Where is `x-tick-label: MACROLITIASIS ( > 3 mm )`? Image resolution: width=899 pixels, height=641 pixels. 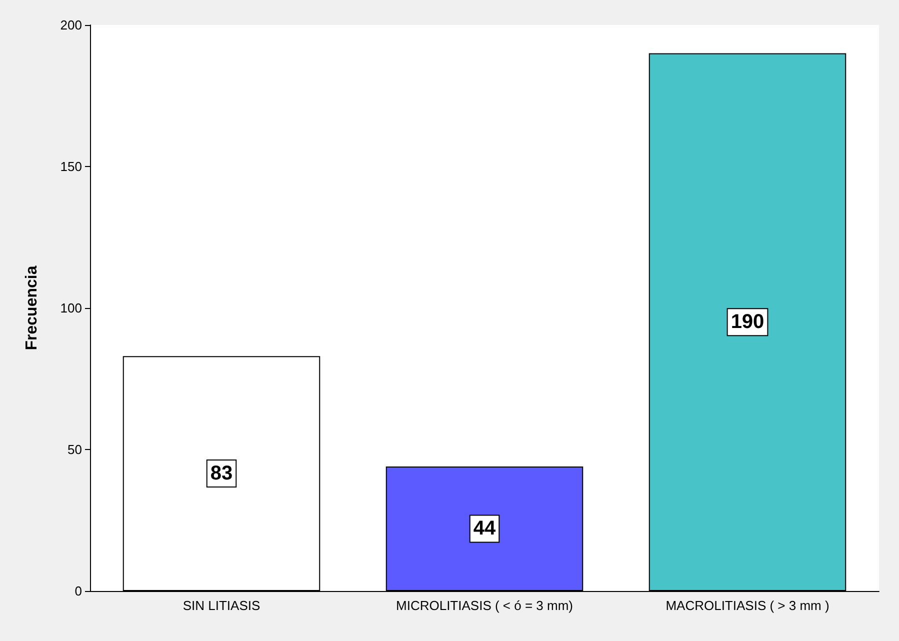
x-tick-label: MACROLITIASIS ( > 3 mm ) is located at coordinates (748, 605).